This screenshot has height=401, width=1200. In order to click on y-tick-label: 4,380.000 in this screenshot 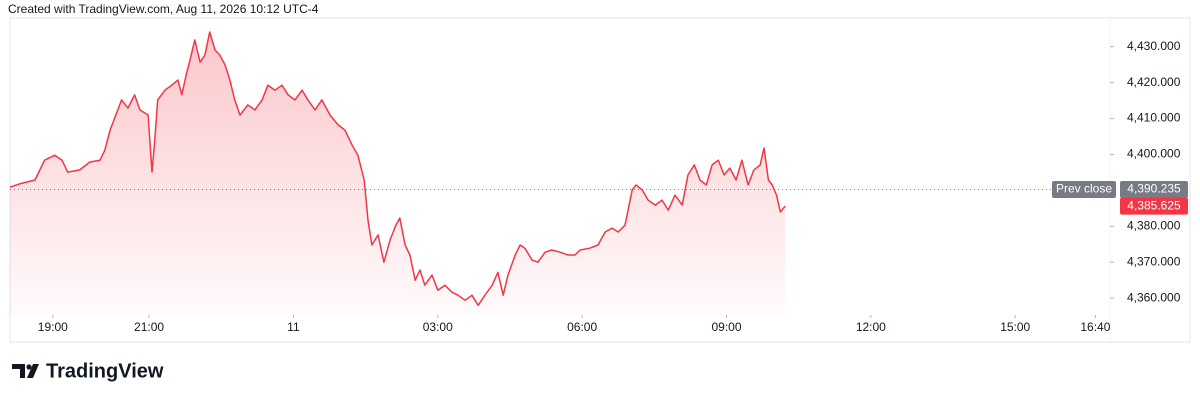, I will do `click(1154, 225)`.